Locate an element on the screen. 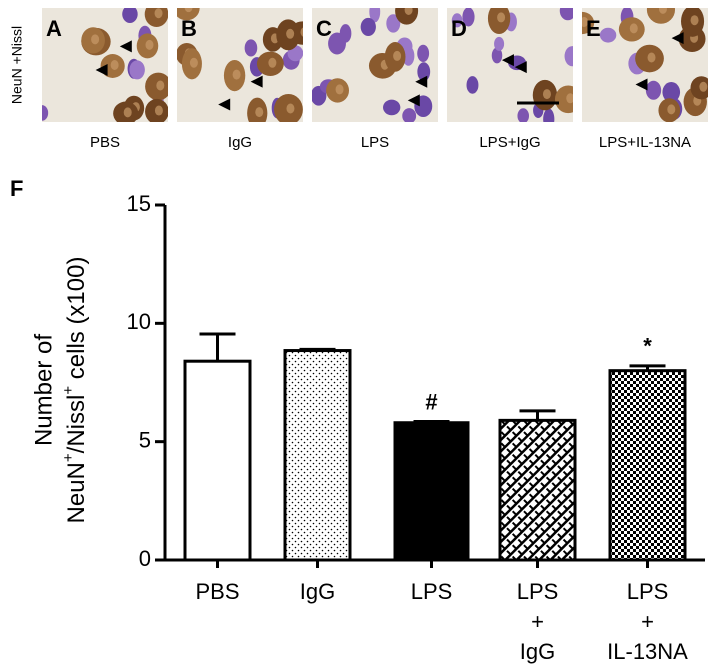  panel-caption: LPS+IL-13NA is located at coordinates (645, 142).